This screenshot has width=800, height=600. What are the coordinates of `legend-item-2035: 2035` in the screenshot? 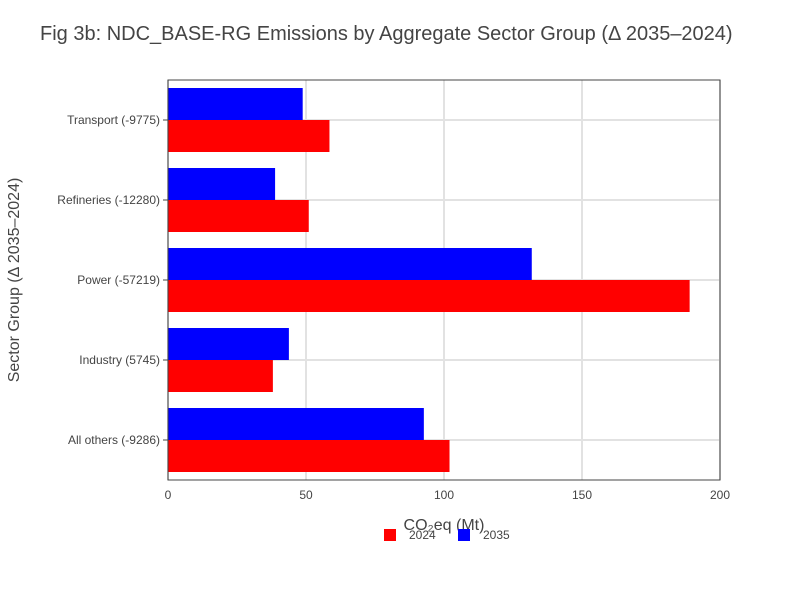 It's located at (484, 535).